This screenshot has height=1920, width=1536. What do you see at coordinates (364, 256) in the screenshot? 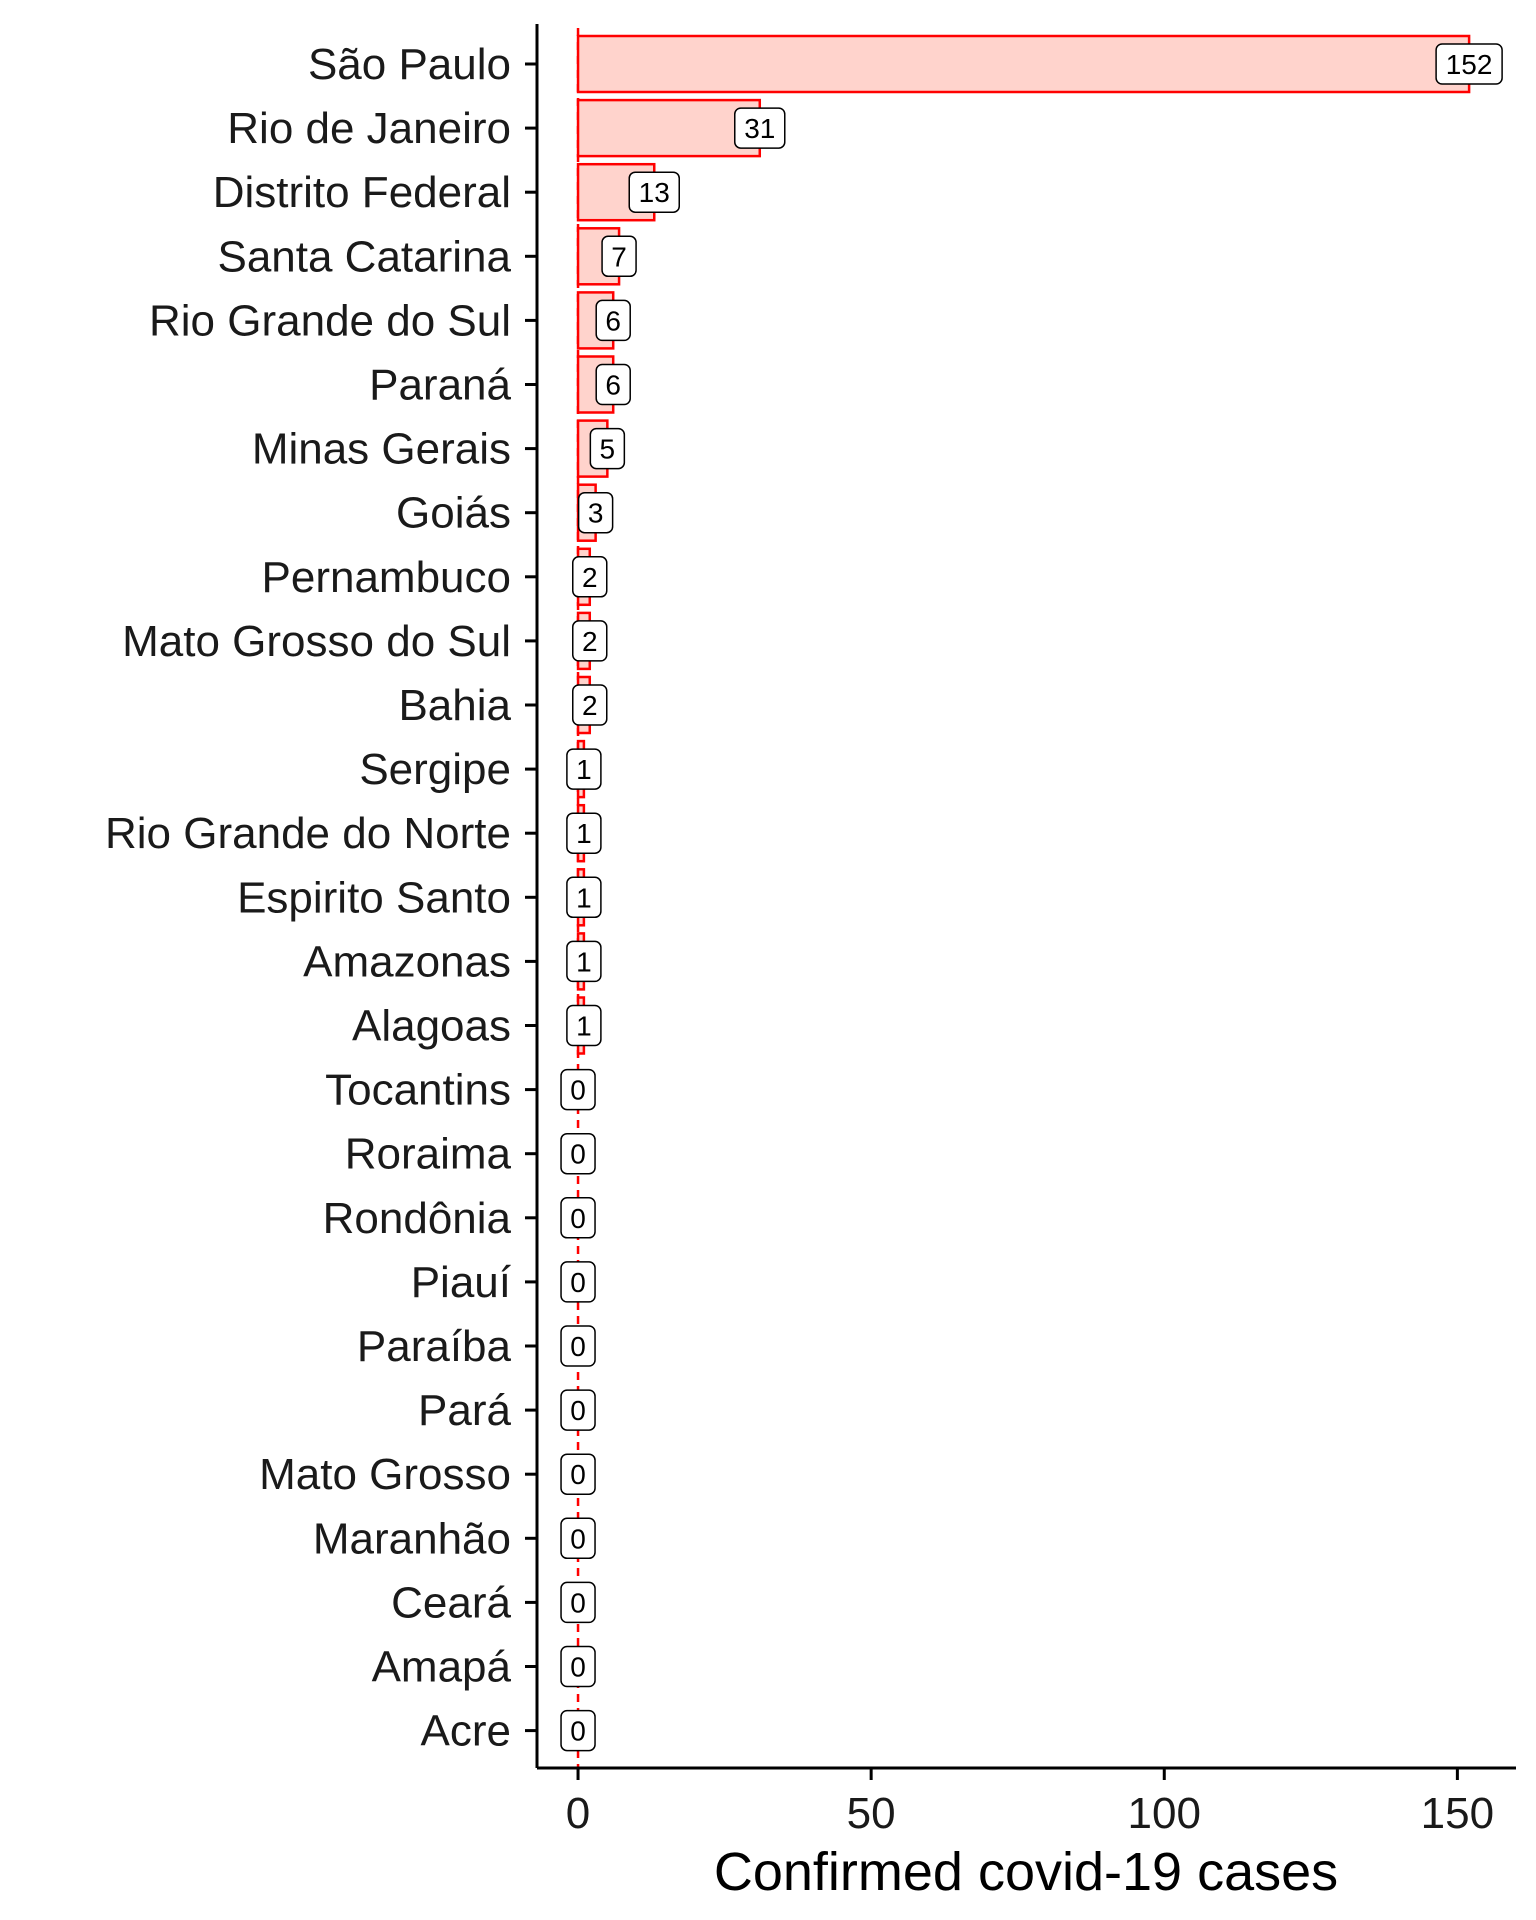
I see `category-label: Santa Catarina` at bounding box center [364, 256].